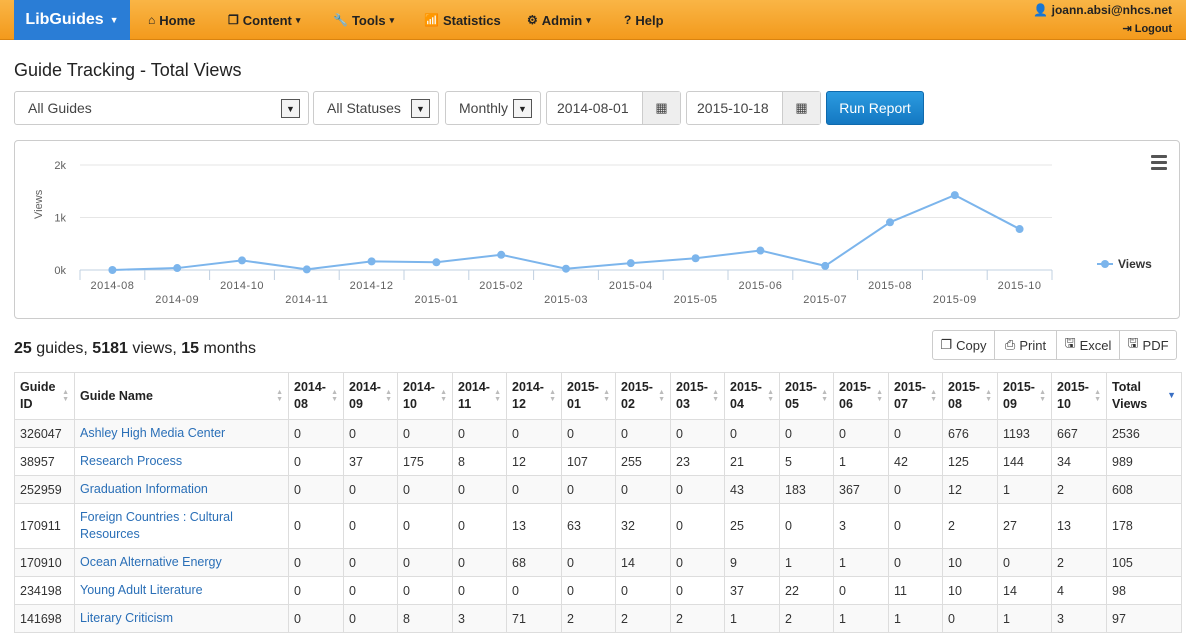 The width and height of the screenshot is (1186, 633). What do you see at coordinates (181, 489) in the screenshot?
I see `guide-name-link: Graduation Information` at bounding box center [181, 489].